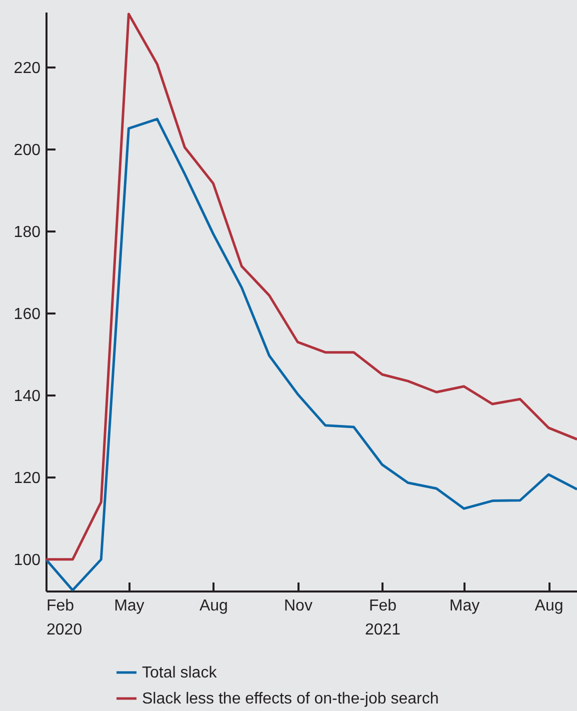 This screenshot has height=711, width=577. Describe the element at coordinates (27, 314) in the screenshot. I see `y-tick-label: 160` at that location.